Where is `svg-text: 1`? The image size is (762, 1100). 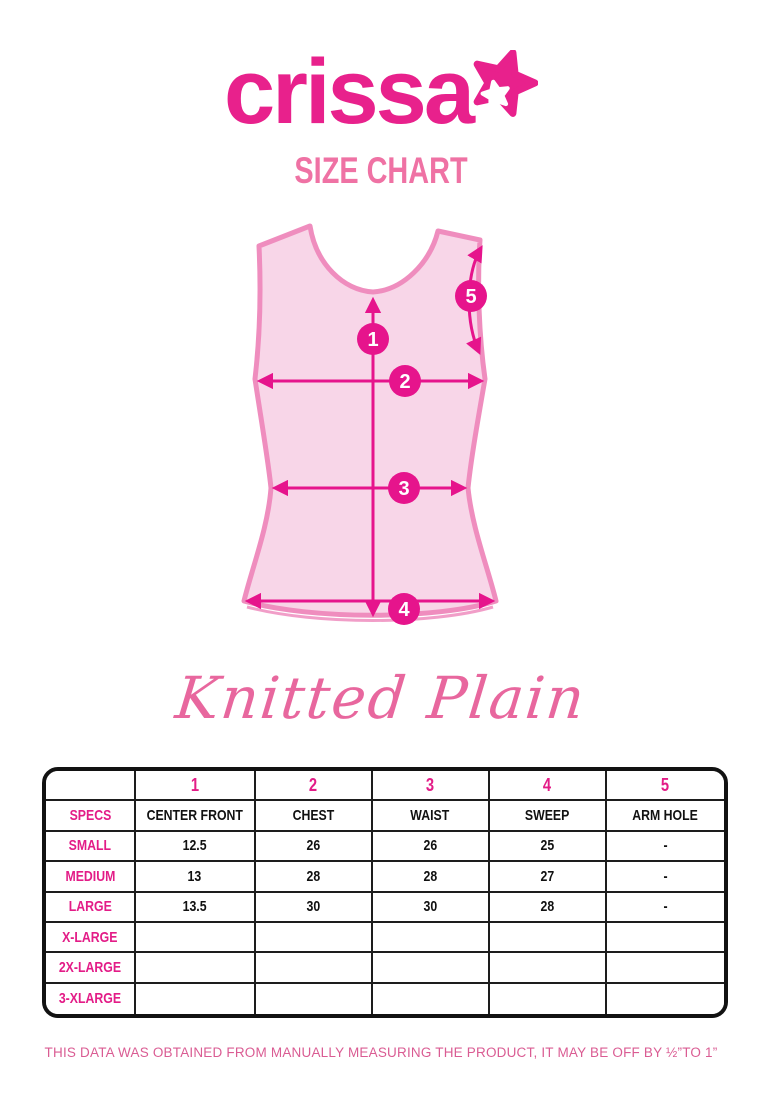 svg-text: 1 is located at coordinates (372, 340).